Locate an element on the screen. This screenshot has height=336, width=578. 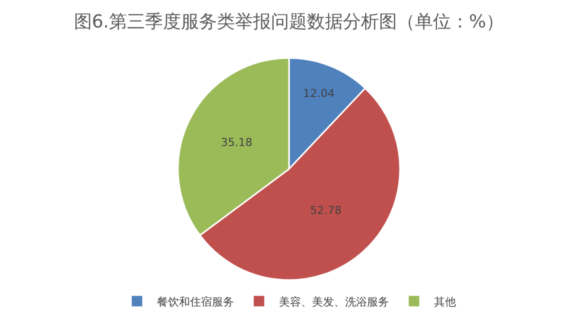
legend-label: 美容、美发、洗浴服务 is located at coordinates (334, 301).